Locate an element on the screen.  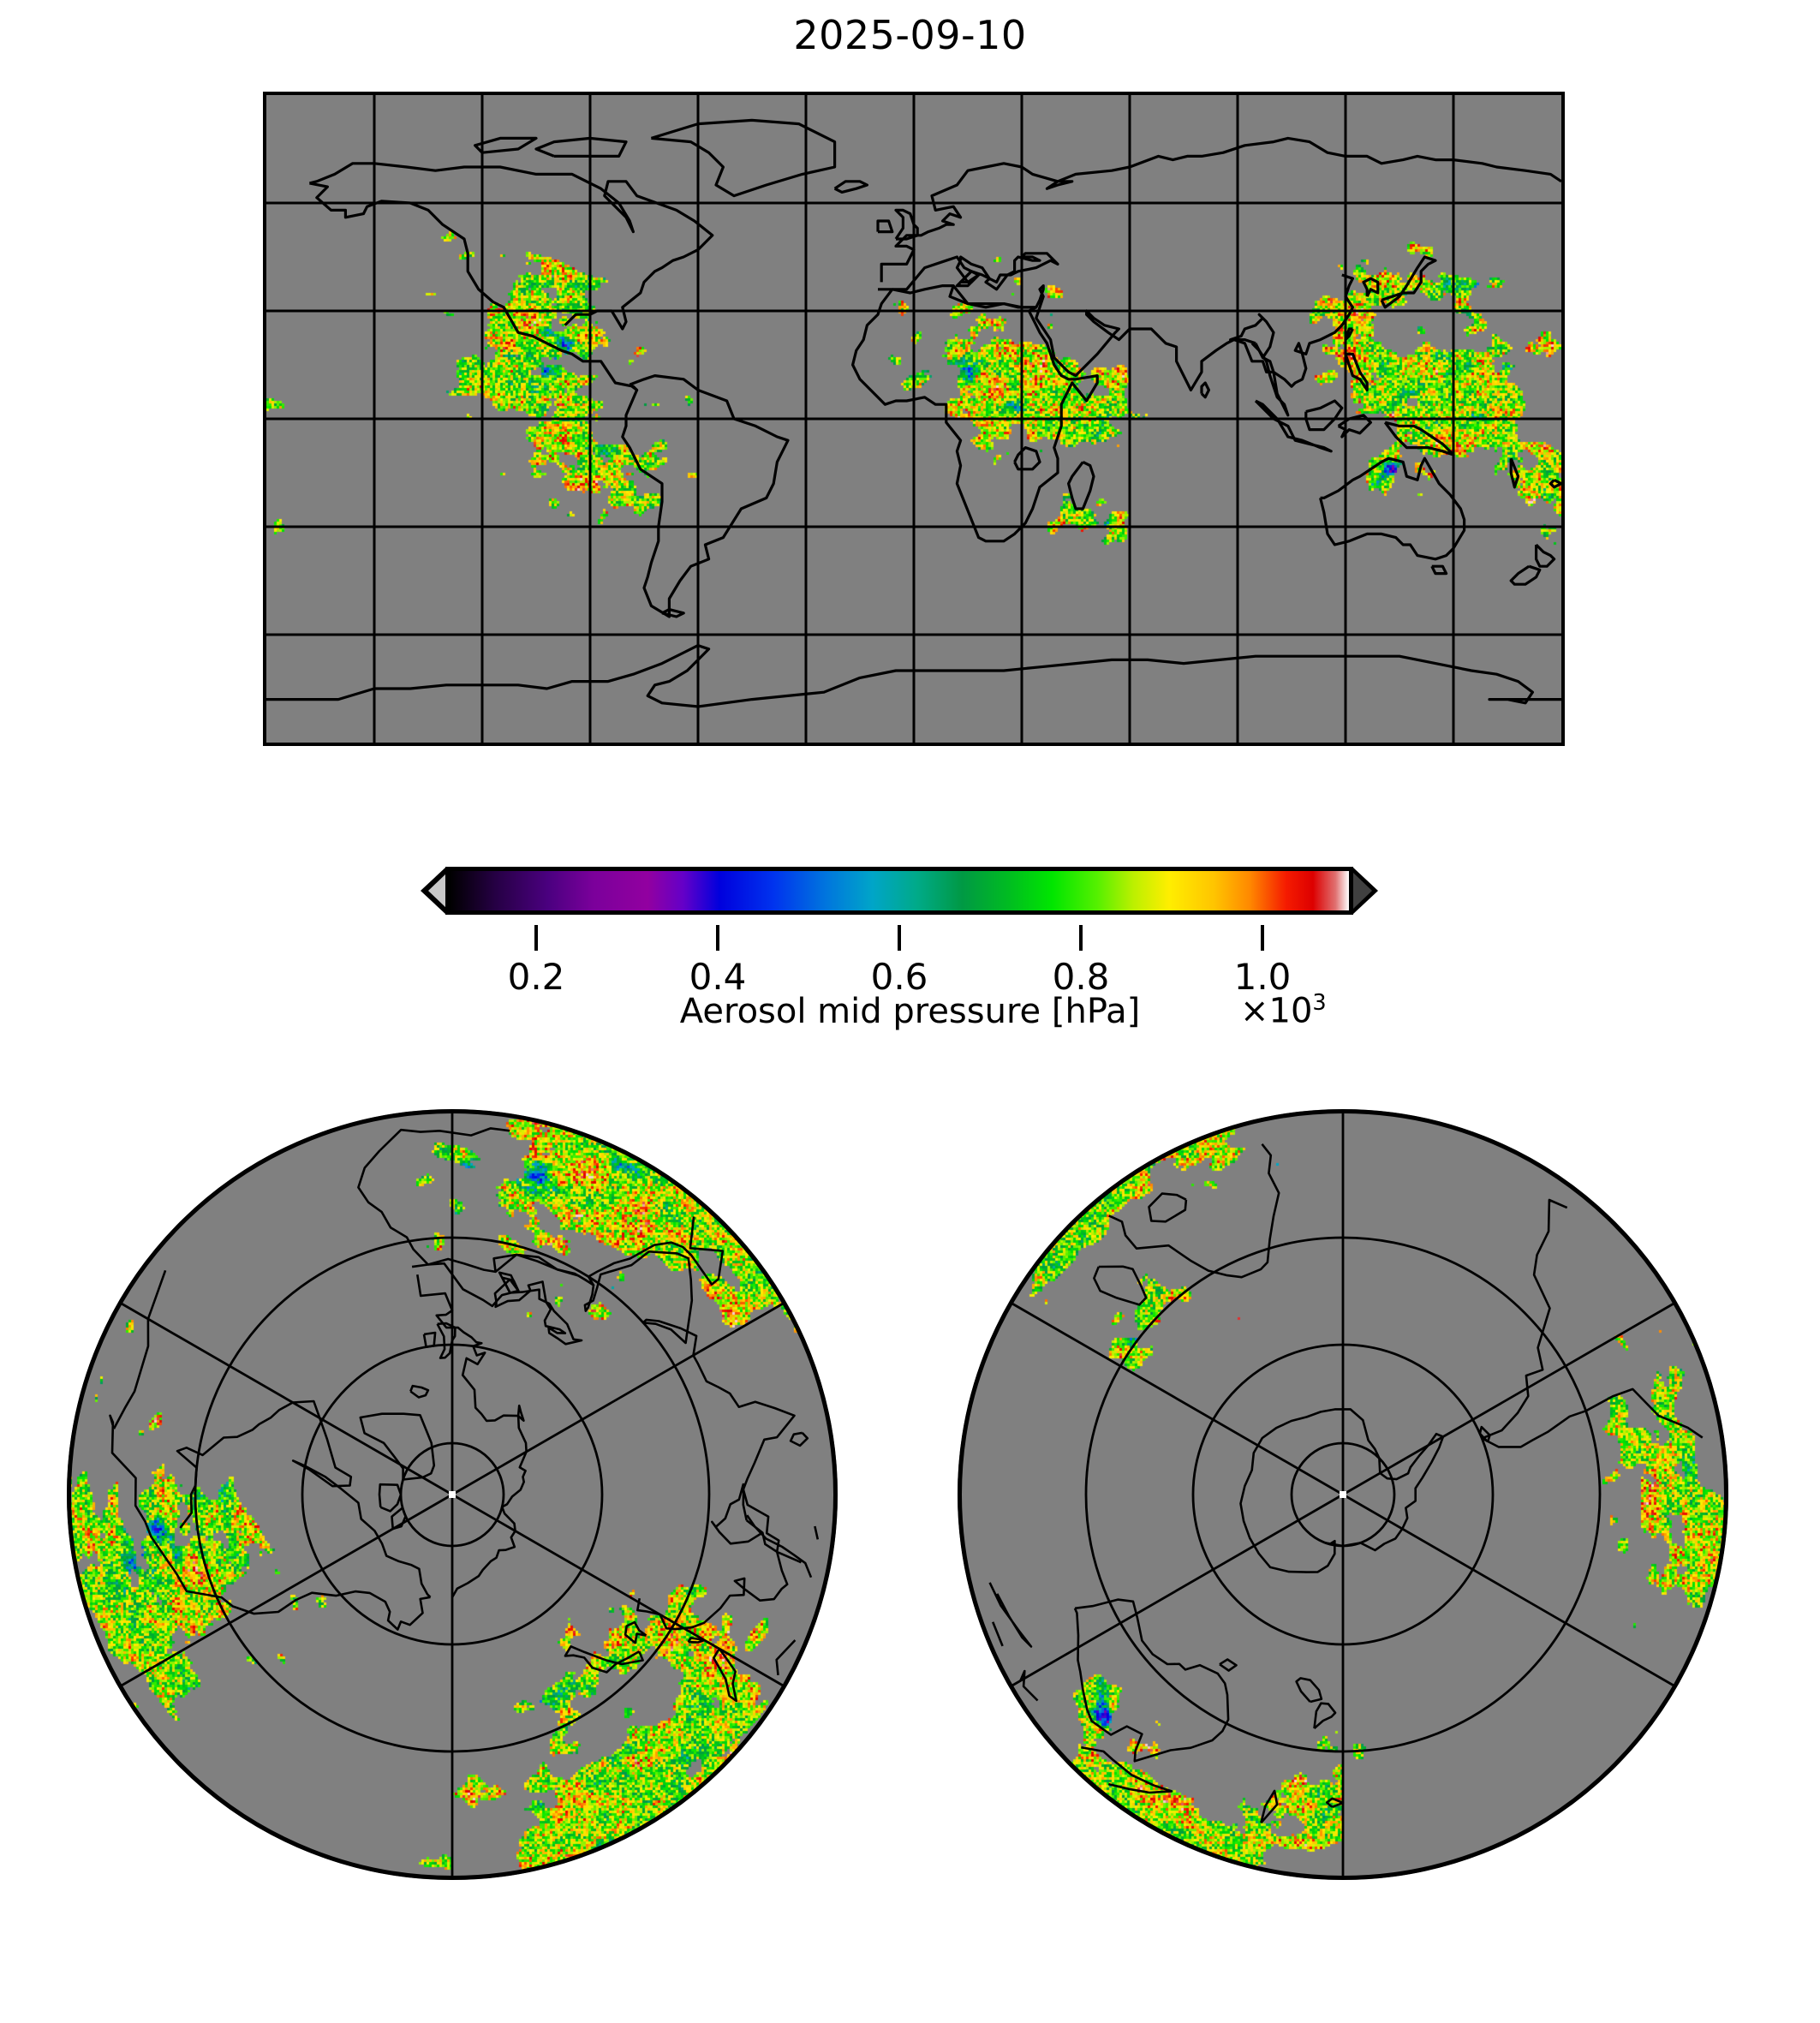
colorbar-bar: 0.2 0.4 0.6 0.8 1.0 is located at coordinates (900, 932).